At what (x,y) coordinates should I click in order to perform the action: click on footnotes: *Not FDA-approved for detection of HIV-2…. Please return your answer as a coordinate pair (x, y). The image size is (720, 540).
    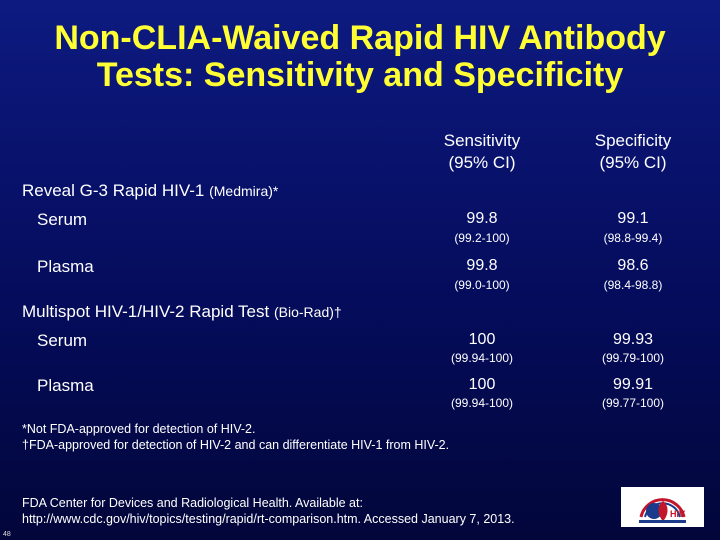
    Looking at the image, I should click on (235, 437).